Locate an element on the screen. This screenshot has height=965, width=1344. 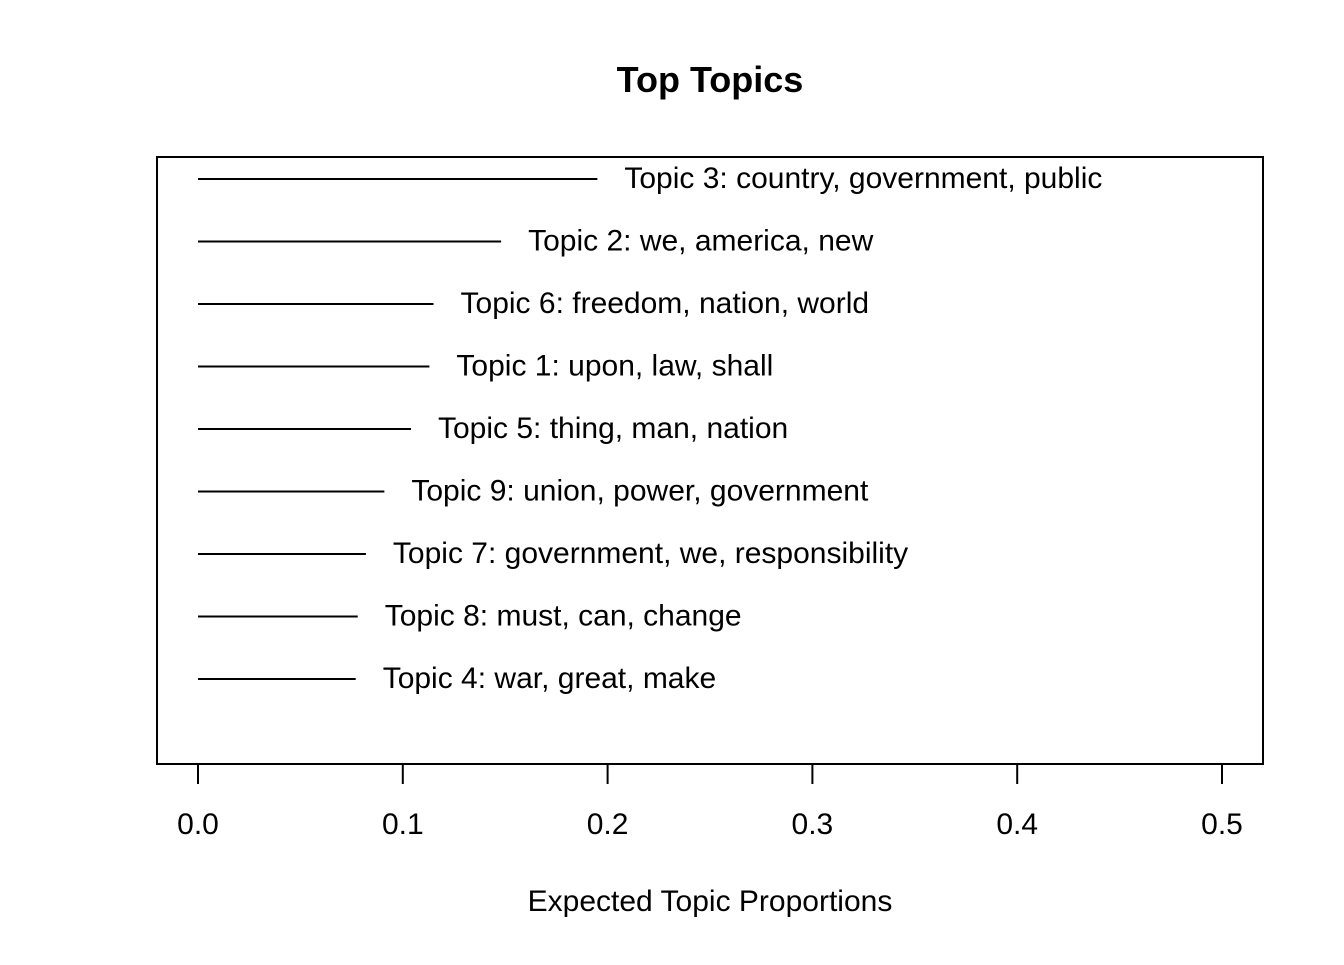
topic-label: Topic 2: we, america, new is located at coordinates (700, 241).